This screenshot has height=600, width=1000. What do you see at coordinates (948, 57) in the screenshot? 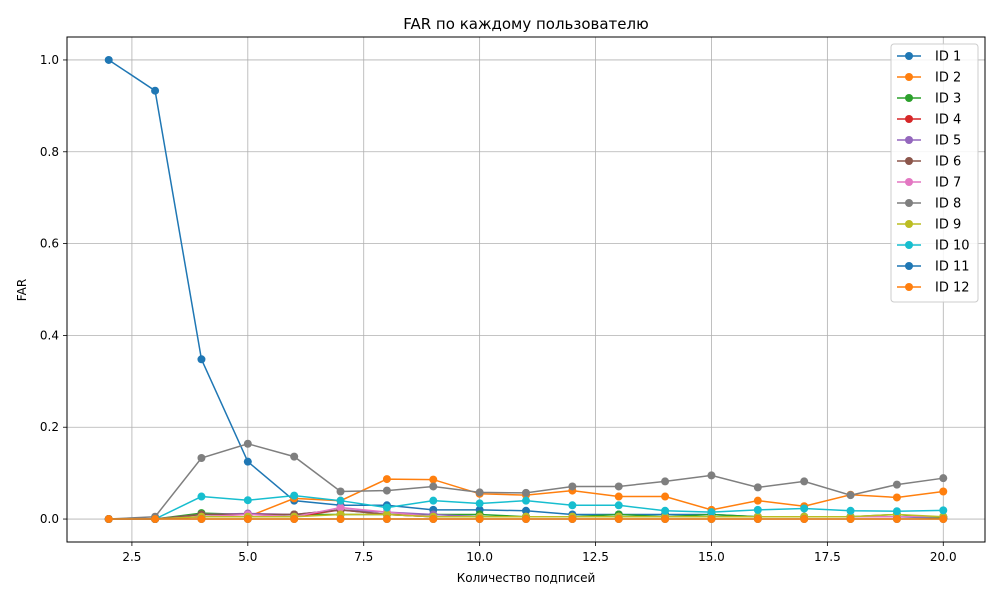
I see `legend-label: ID 1` at bounding box center [948, 57].